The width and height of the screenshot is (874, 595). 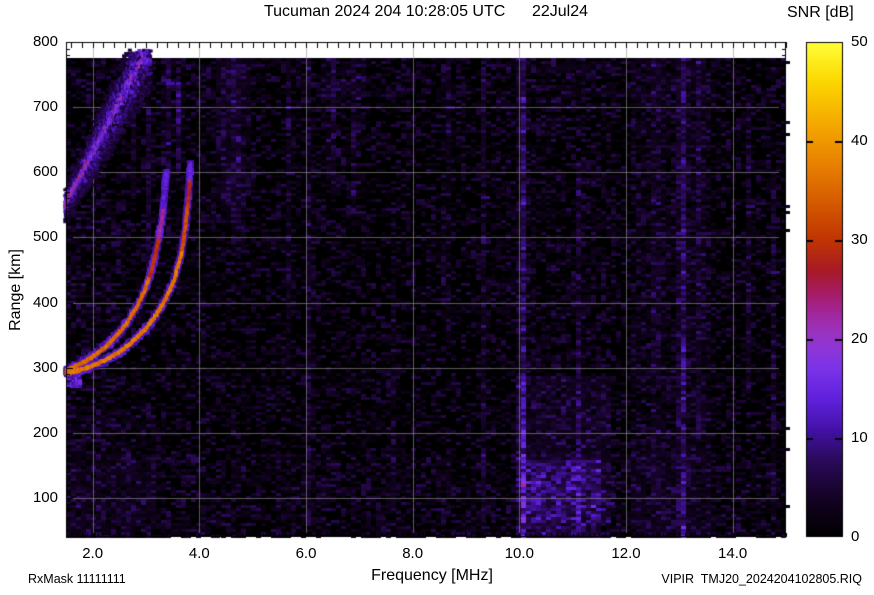 I want to click on x-tick-label: 2.0, so click(x=93, y=553).